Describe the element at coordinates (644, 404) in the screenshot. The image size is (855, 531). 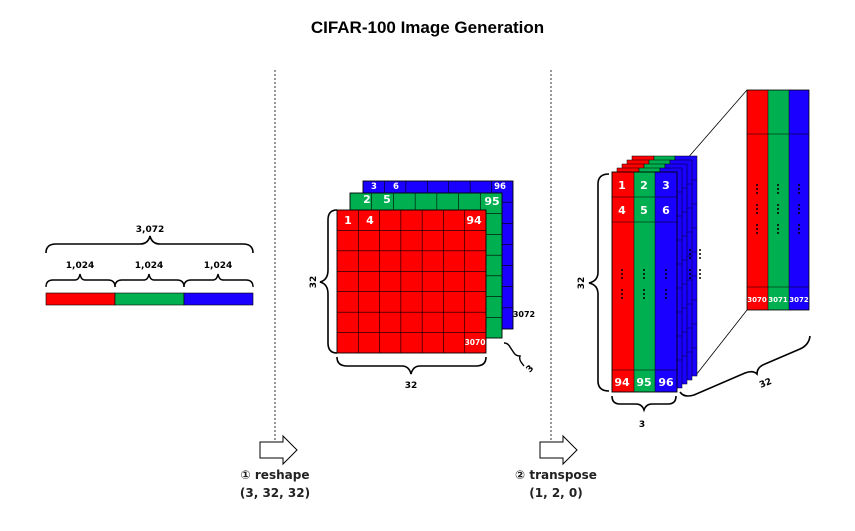
I see `stack-channel-brace` at that location.